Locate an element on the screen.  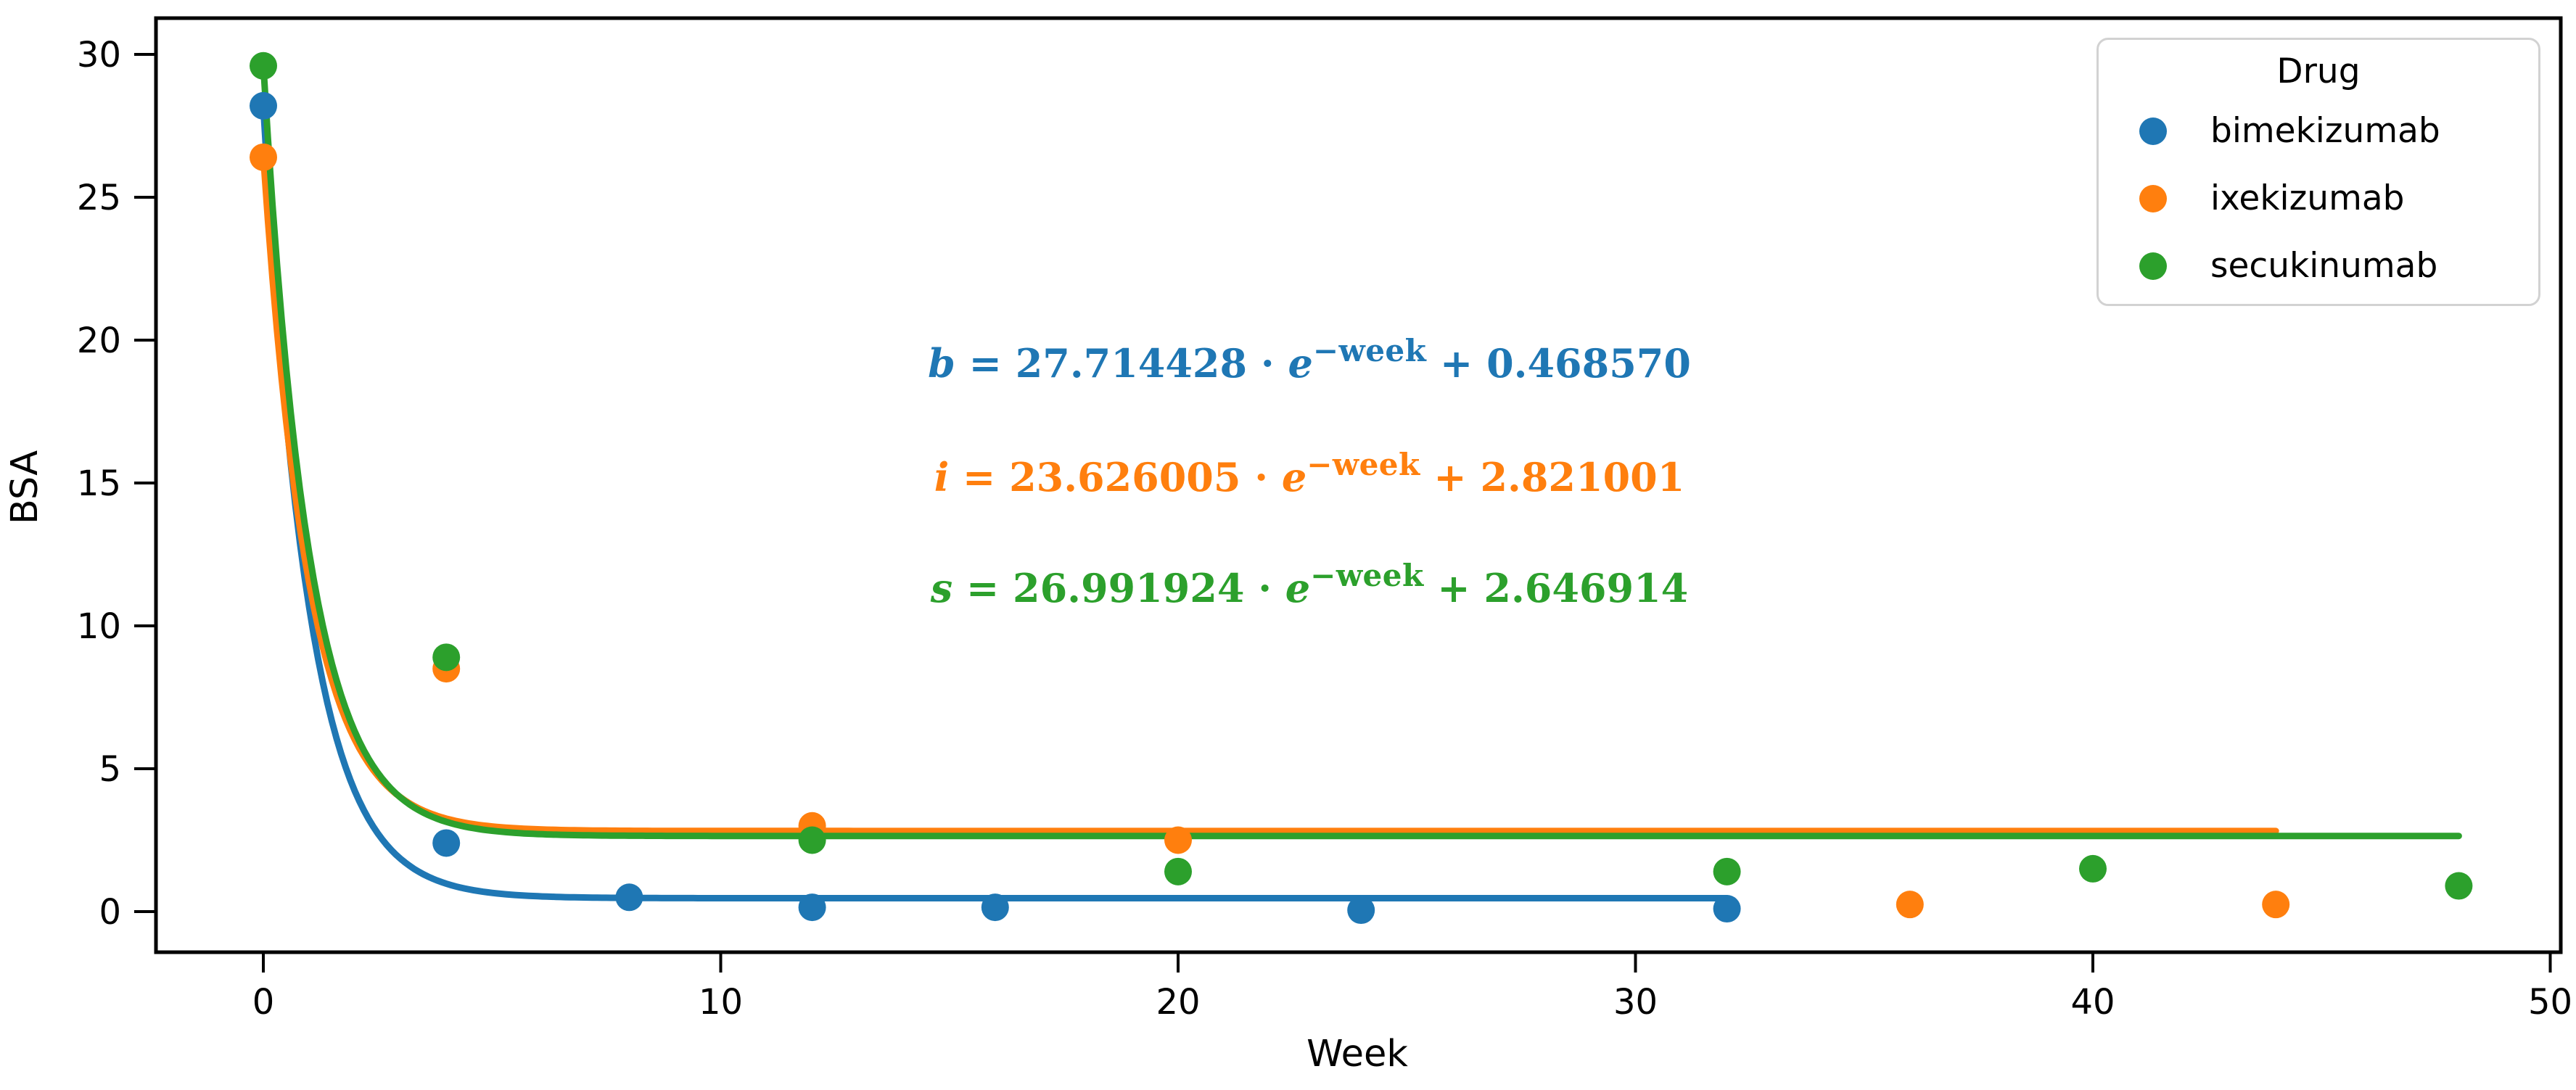
y-tick-label: 10 is located at coordinates (99, 626).